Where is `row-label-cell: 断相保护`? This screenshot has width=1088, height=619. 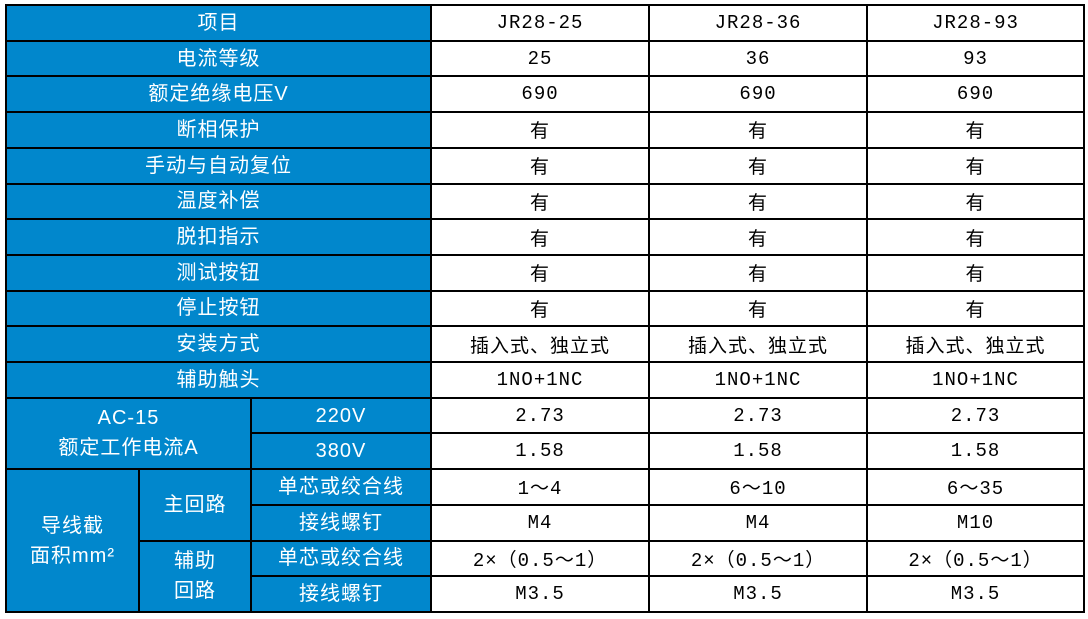
row-label-cell: 断相保护 is located at coordinates (218, 130).